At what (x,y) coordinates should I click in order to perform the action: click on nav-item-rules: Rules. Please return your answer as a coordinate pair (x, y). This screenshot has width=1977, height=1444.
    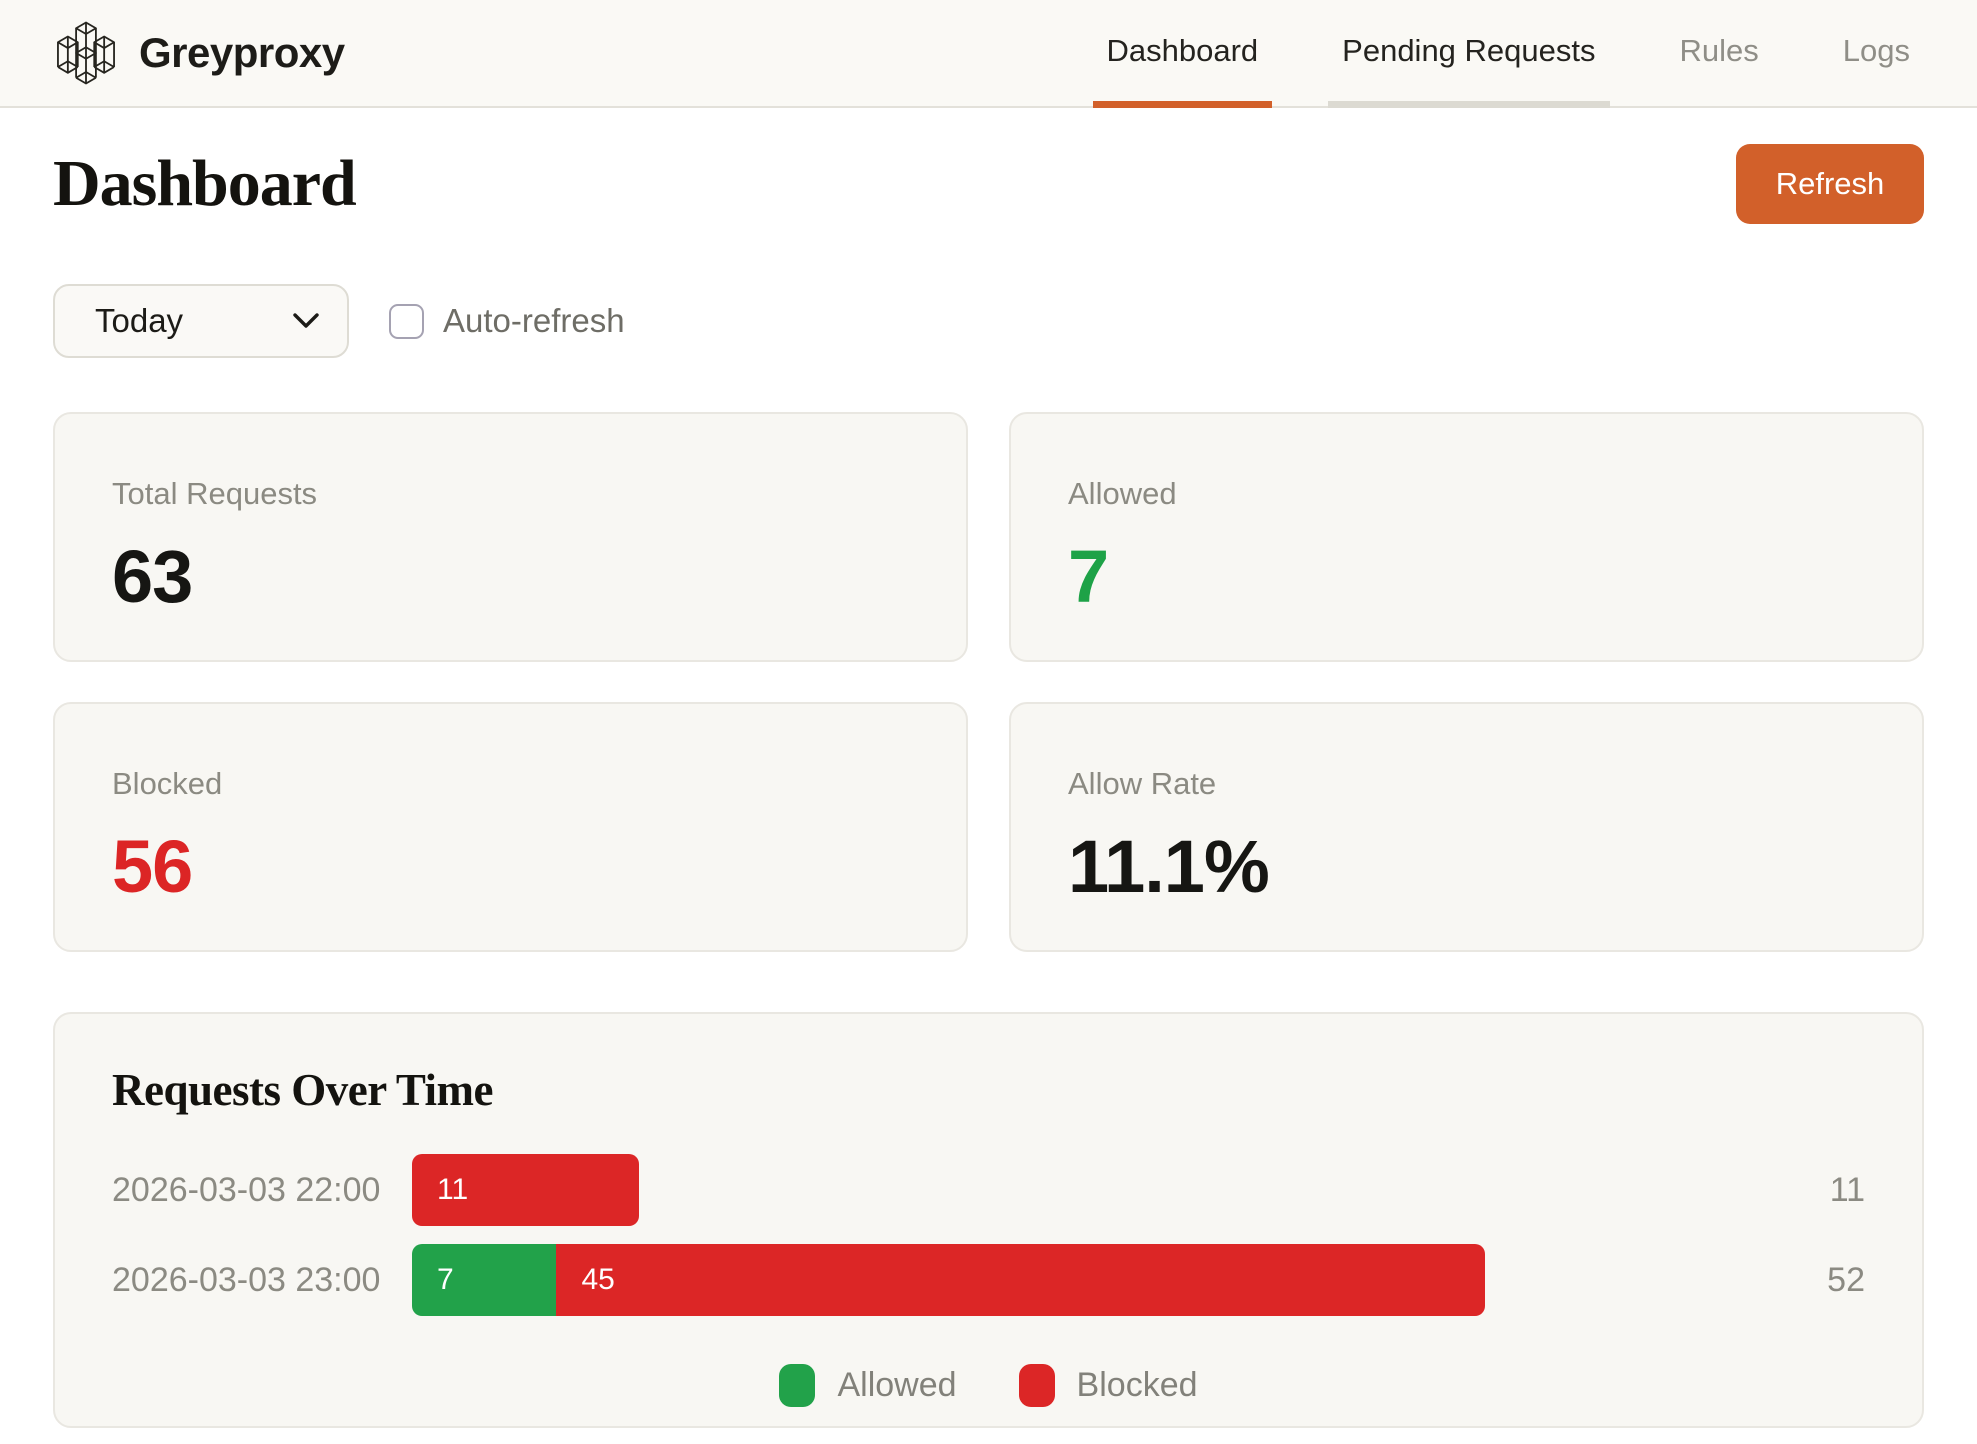
    Looking at the image, I should click on (1719, 50).